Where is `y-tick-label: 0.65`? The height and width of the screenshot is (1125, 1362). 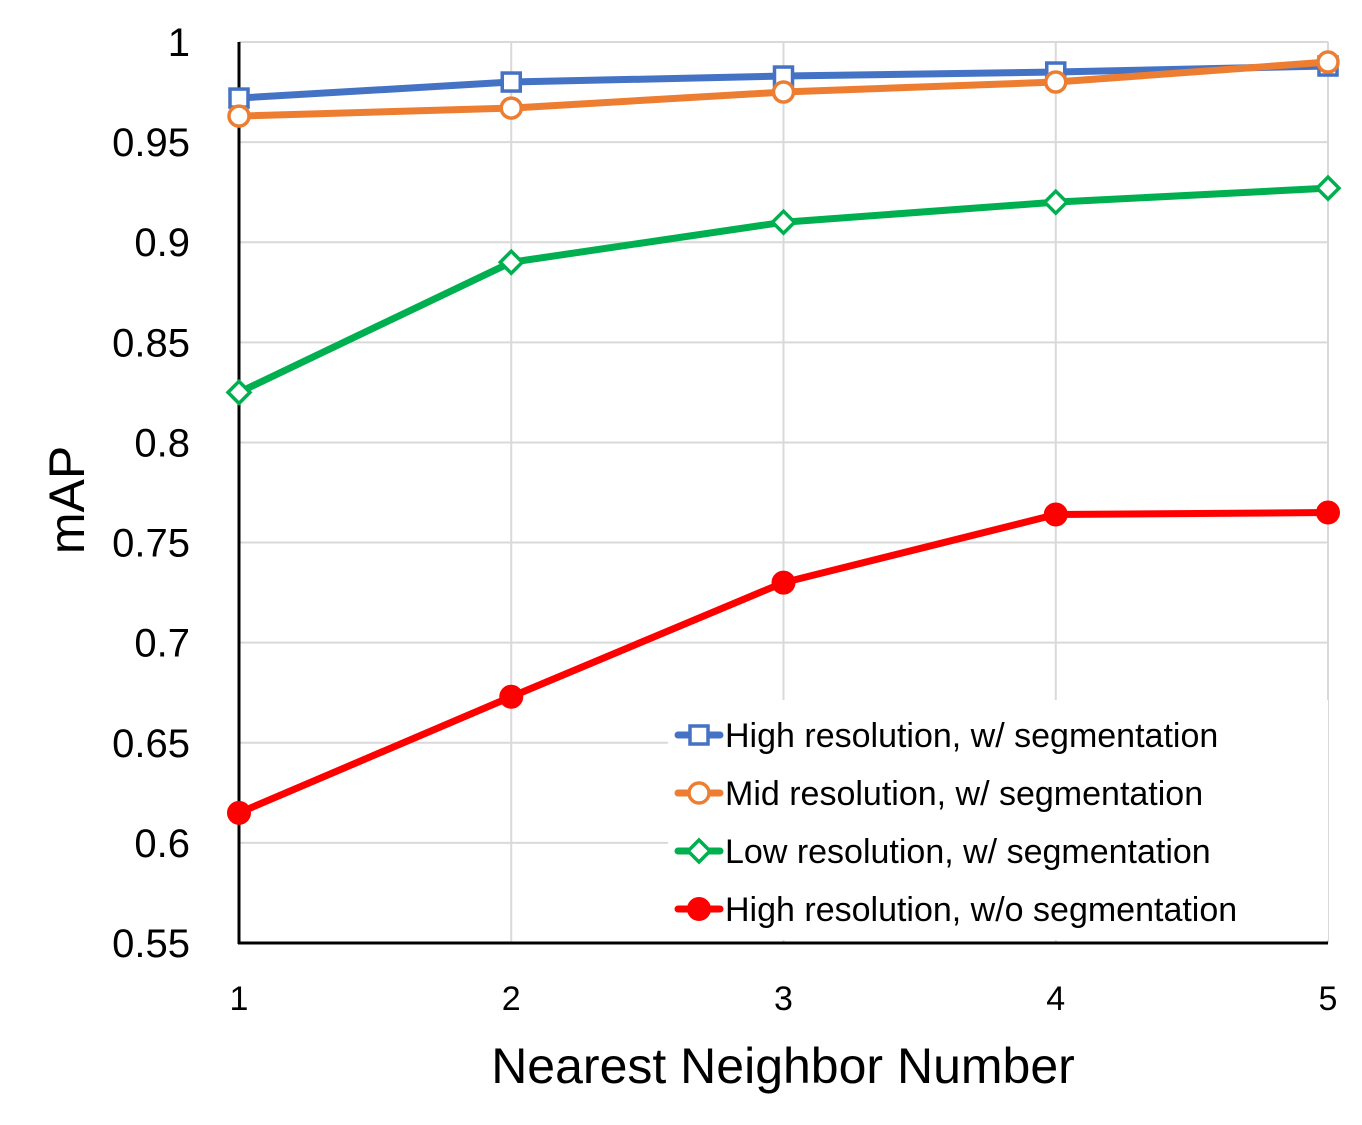 y-tick-label: 0.65 is located at coordinates (151, 744).